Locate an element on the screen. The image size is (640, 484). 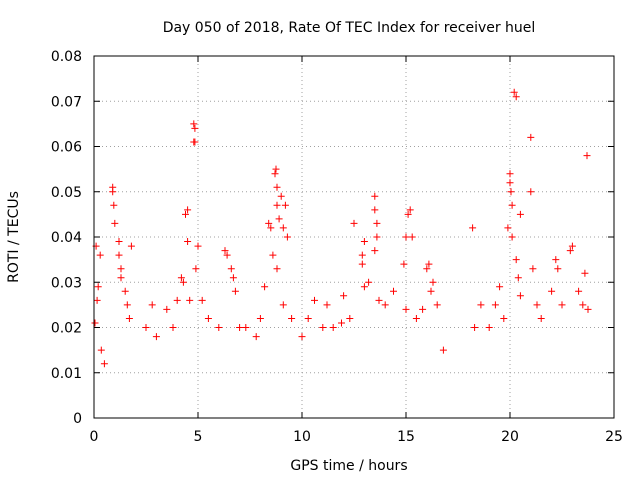
y-tick-label: 0.03 is located at coordinates (66, 283).